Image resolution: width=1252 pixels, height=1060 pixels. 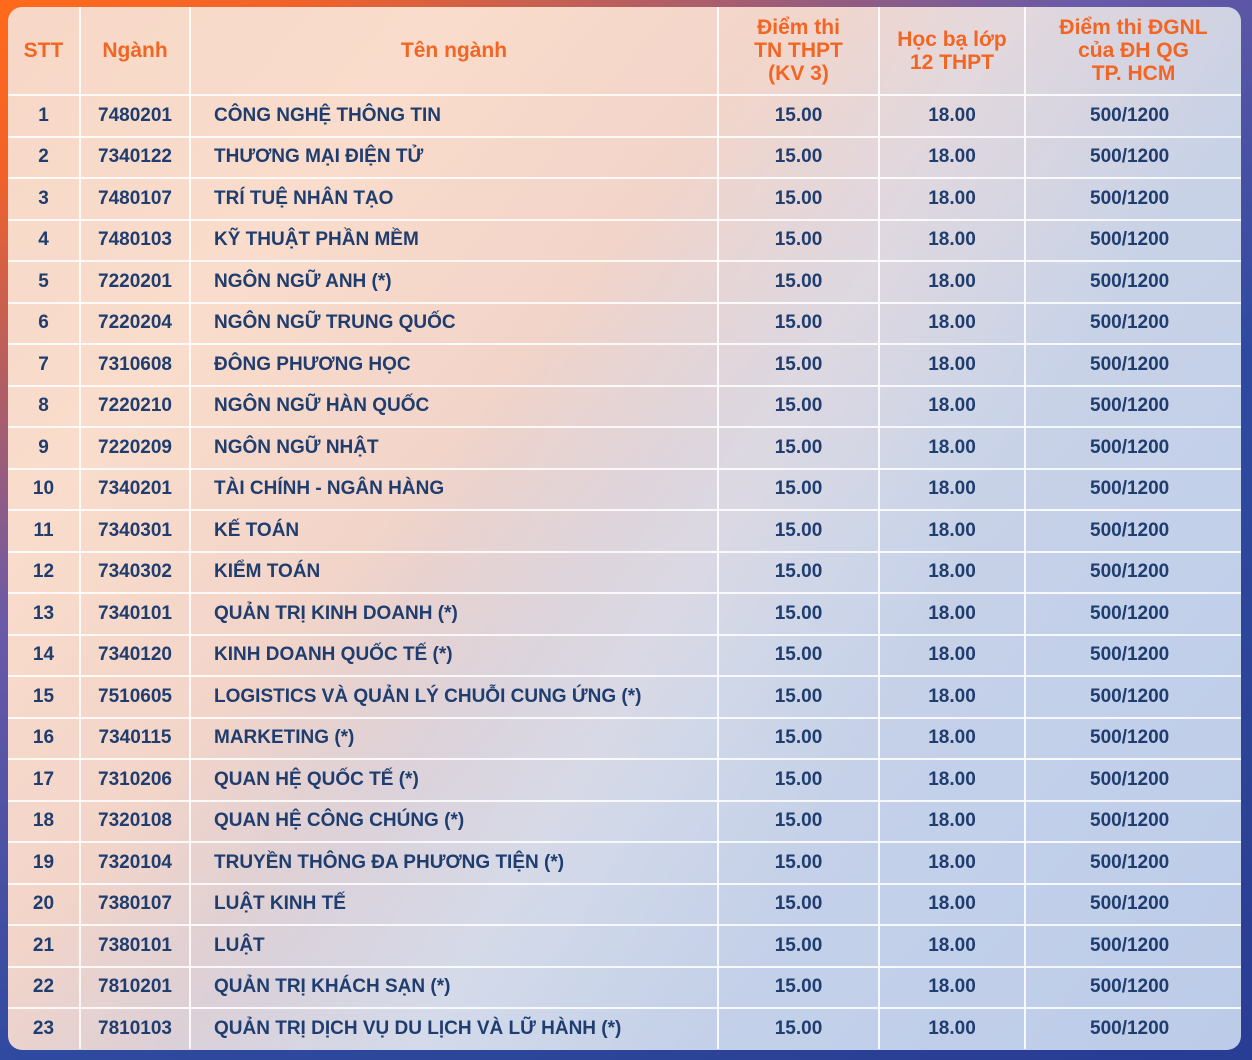 I want to click on cell-code: 7380101, so click(x=135, y=946).